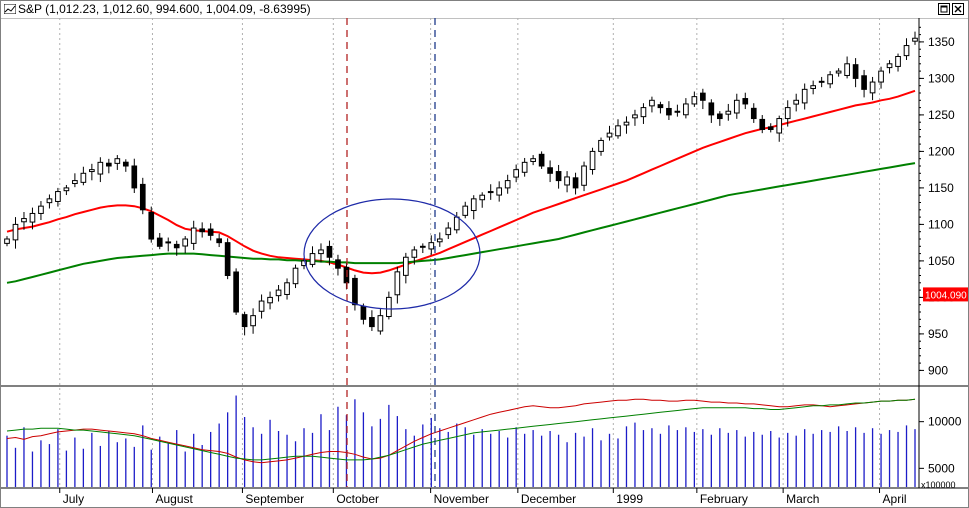 This screenshot has height=508, width=969. Describe the element at coordinates (945, 422) in the screenshot. I see `volume-tick-label: 10000` at that location.